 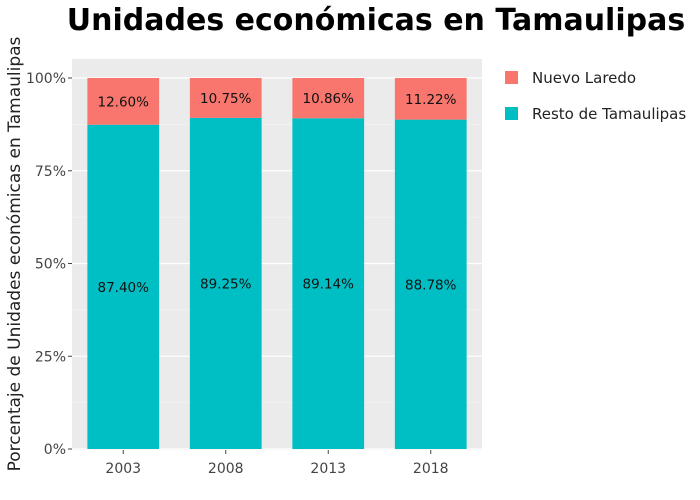 I want to click on y-tick-label: 100%, so click(x=46, y=79).